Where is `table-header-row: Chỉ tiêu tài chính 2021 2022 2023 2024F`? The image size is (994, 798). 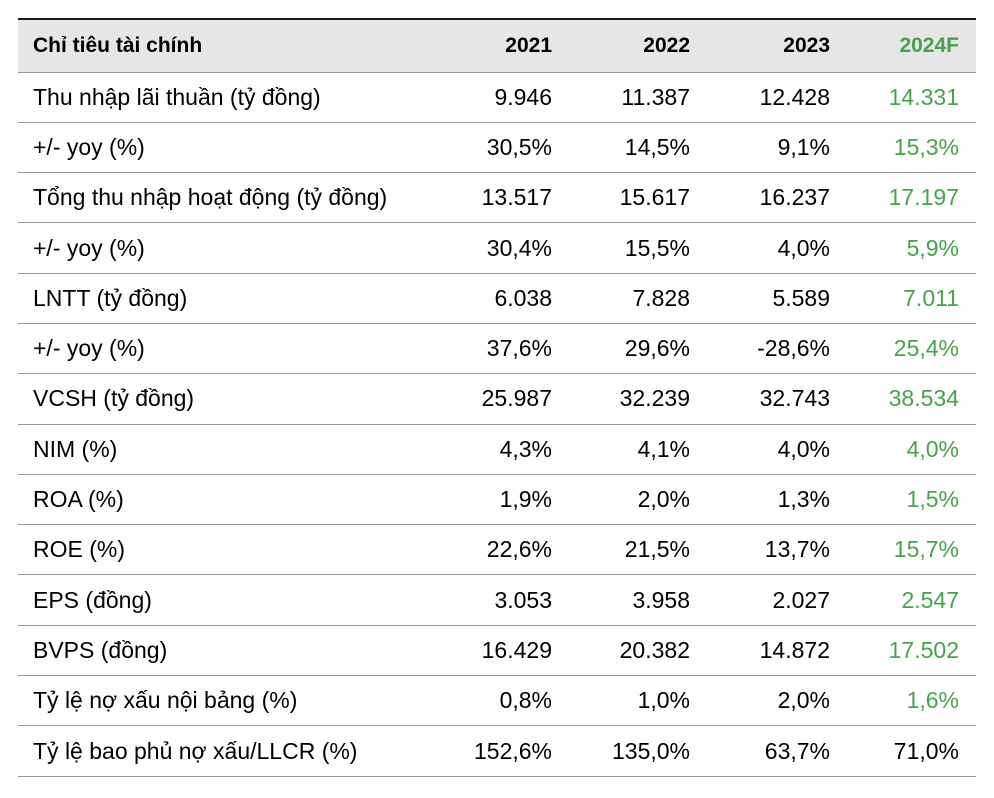 table-header-row: Chỉ tiêu tài chính 2021 2022 2023 2024F is located at coordinates (497, 45).